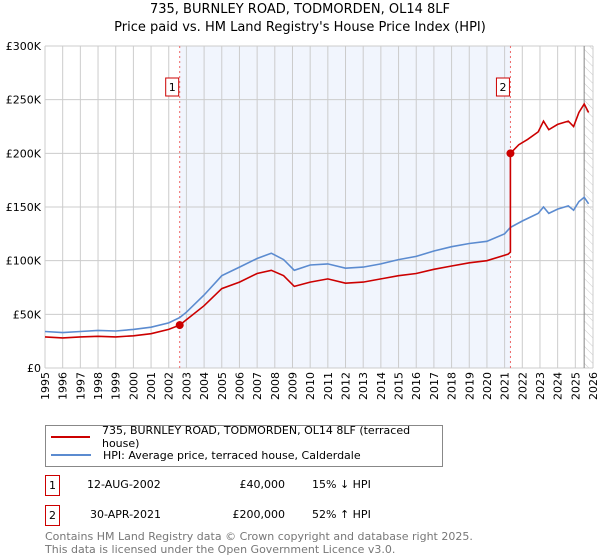 This screenshot has height=560, width=600. What do you see at coordinates (363, 386) in the screenshot?
I see `x-tick-label: 2013` at bounding box center [363, 386].